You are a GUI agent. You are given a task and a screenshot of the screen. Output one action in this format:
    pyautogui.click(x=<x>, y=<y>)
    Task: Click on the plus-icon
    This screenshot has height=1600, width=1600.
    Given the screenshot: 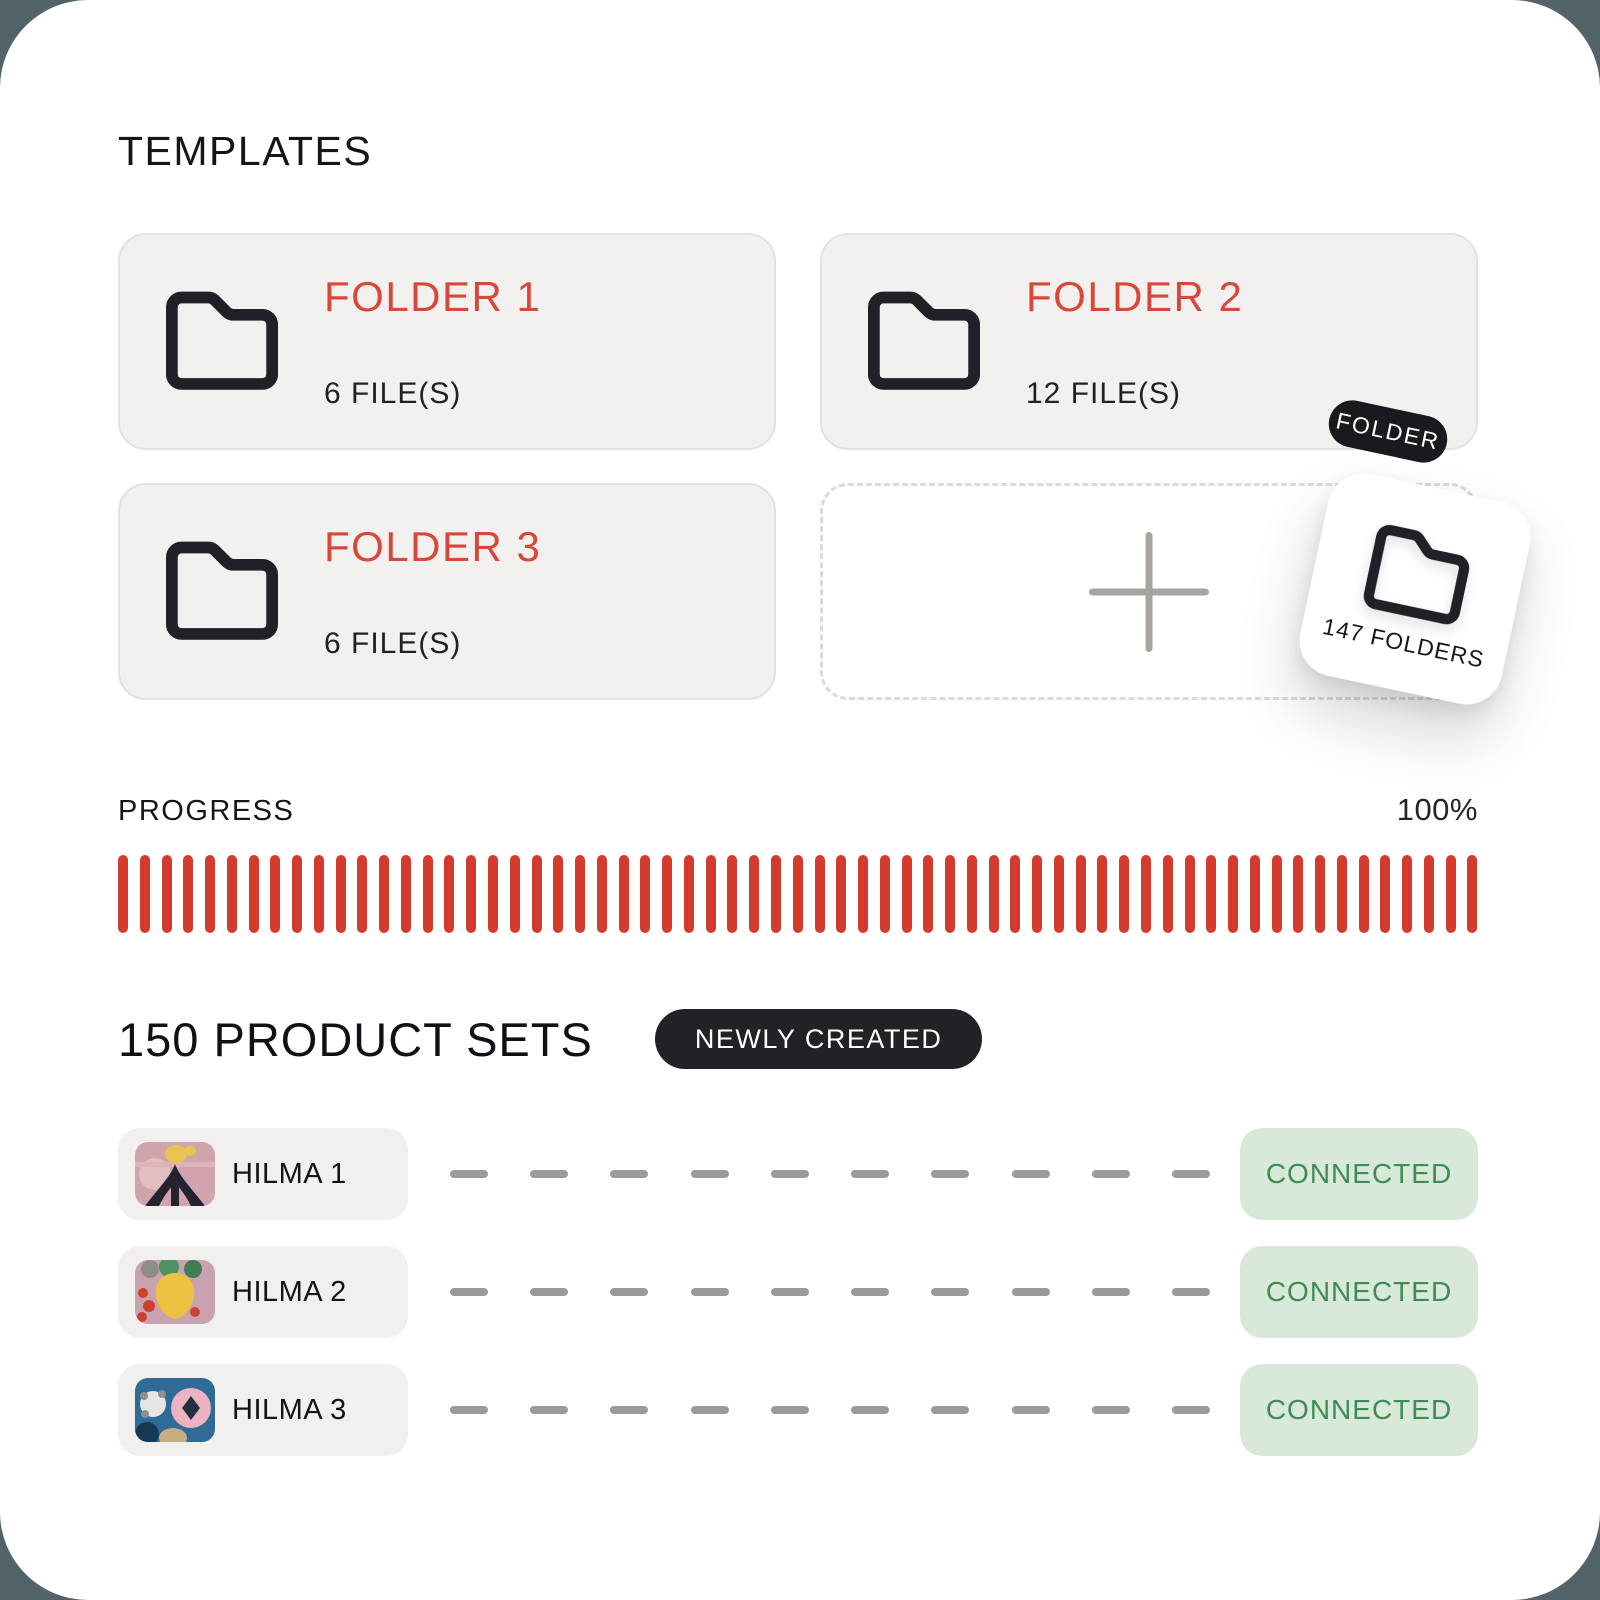 What is the action you would take?
    pyautogui.click(x=1149, y=592)
    